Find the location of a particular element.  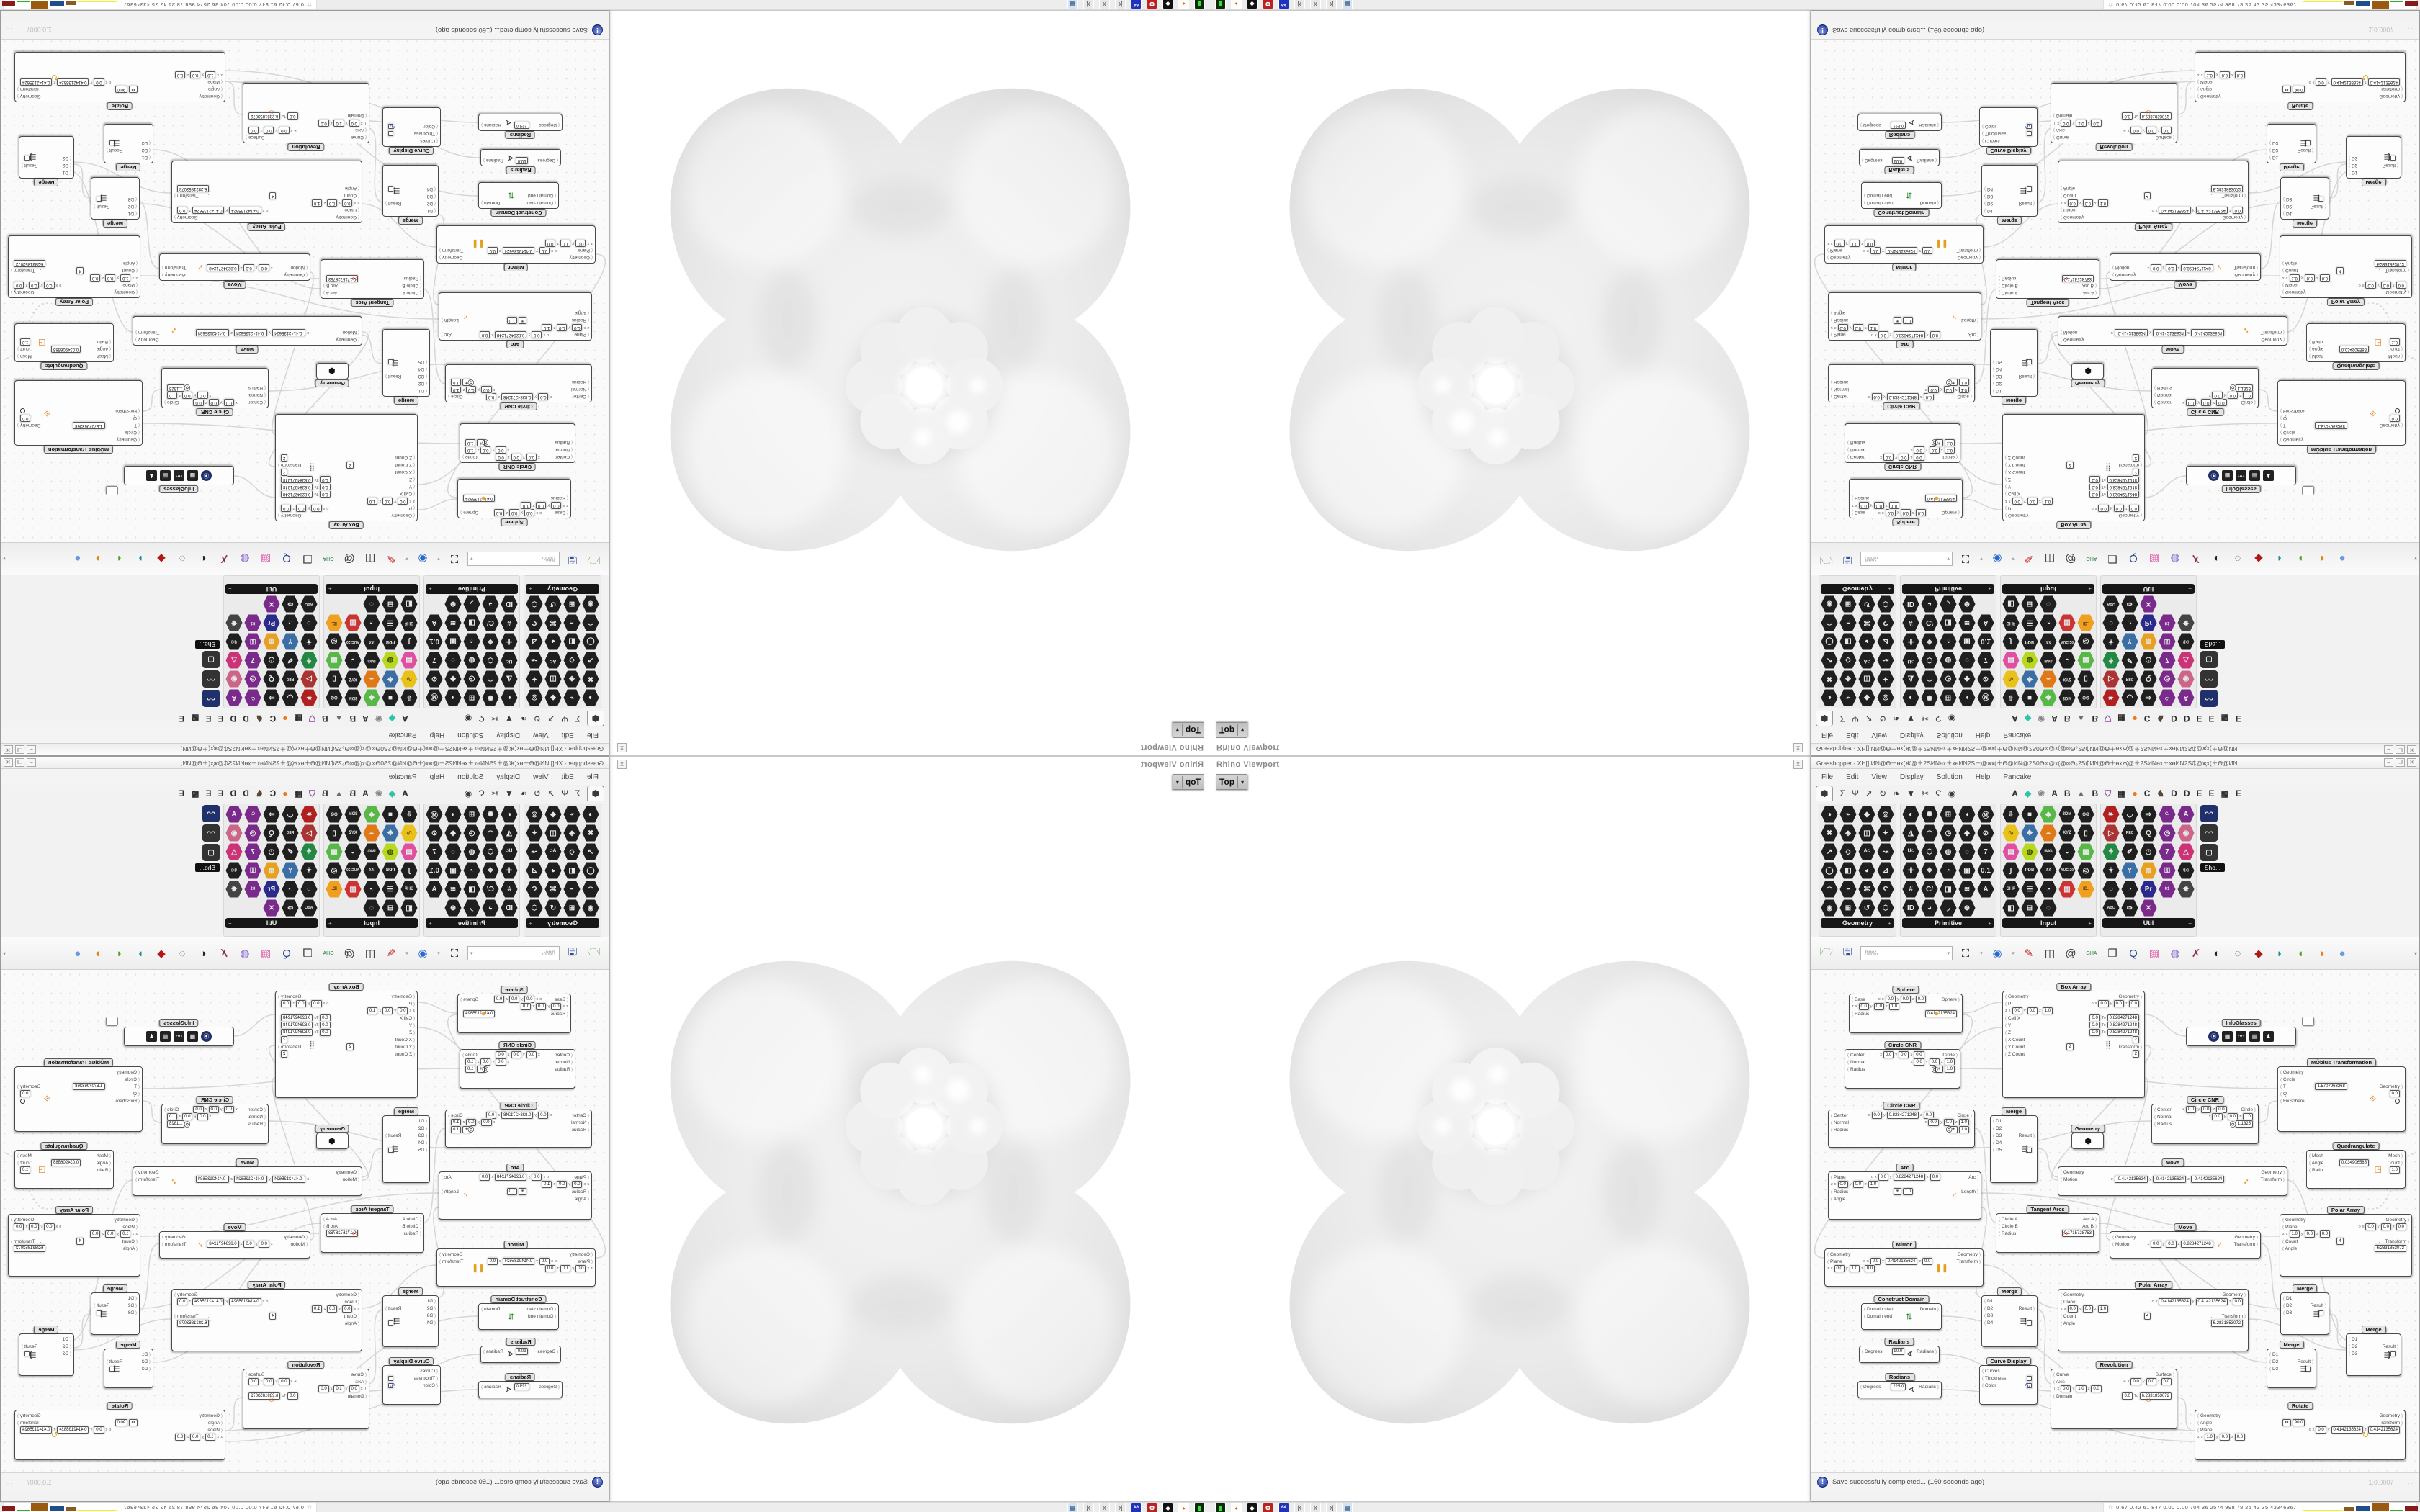

output-pin: Circle is located at coordinates (470, 1055).